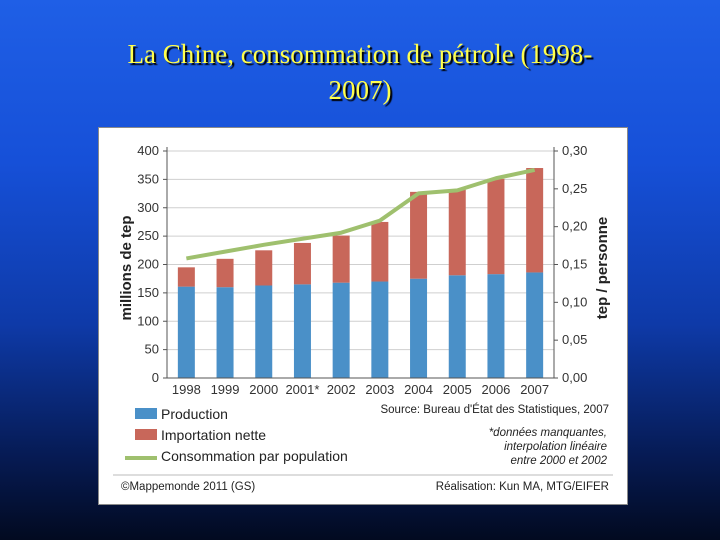  I want to click on note-line-1: *données manquantes,, so click(548, 433).